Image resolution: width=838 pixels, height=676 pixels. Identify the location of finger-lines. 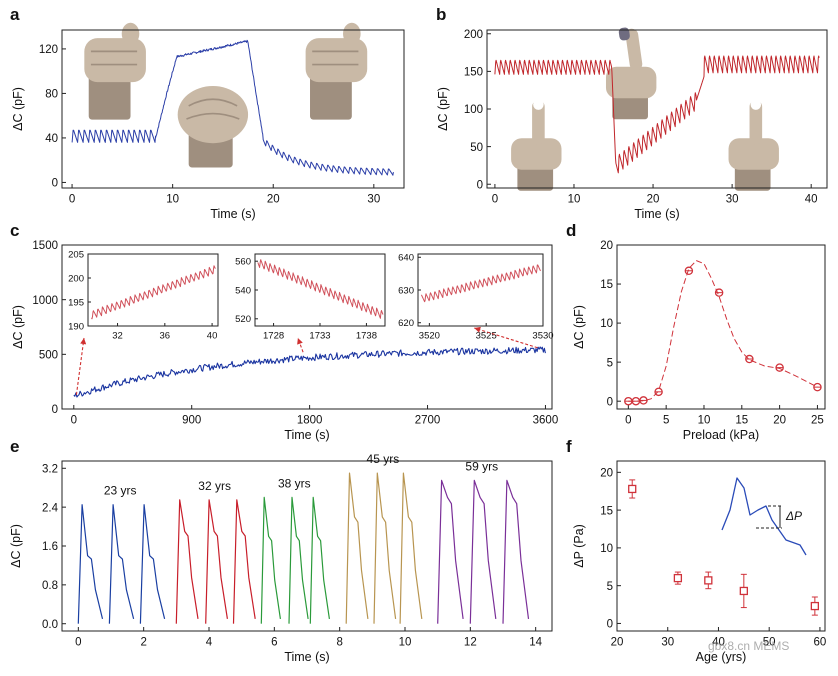
(213, 109).